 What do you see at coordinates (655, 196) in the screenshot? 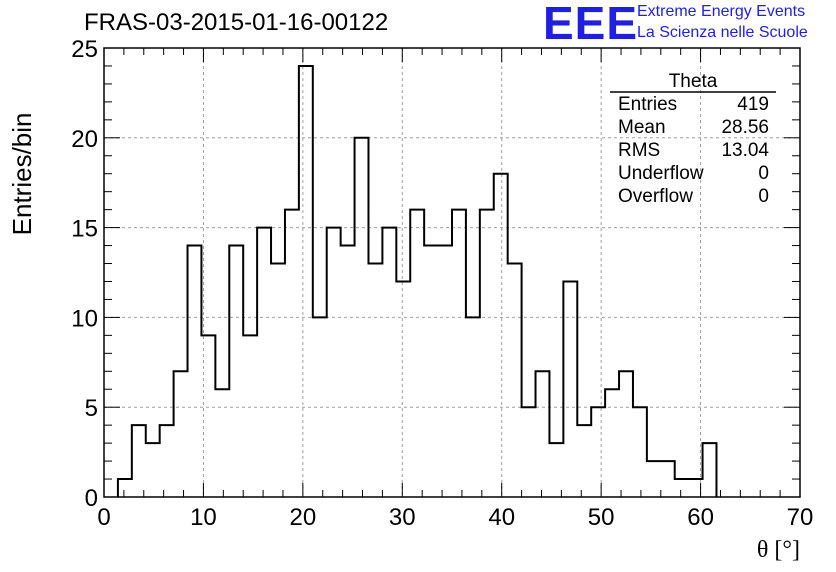
I see `stats-label: Overflow` at bounding box center [655, 196].